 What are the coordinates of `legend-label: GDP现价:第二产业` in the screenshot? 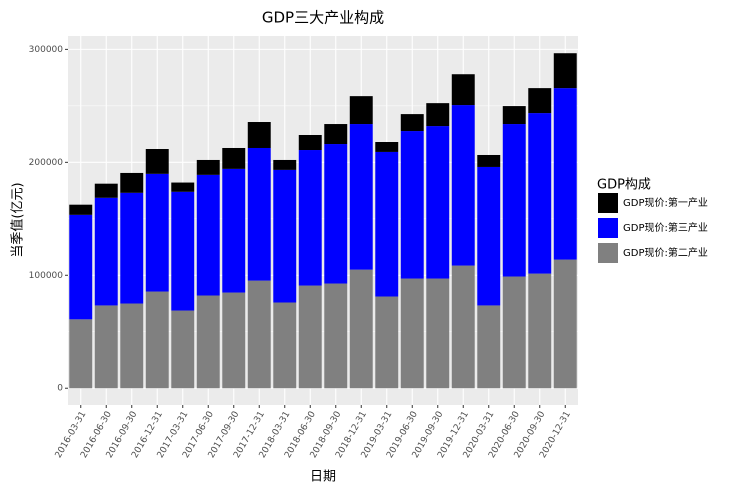 It's located at (665, 252).